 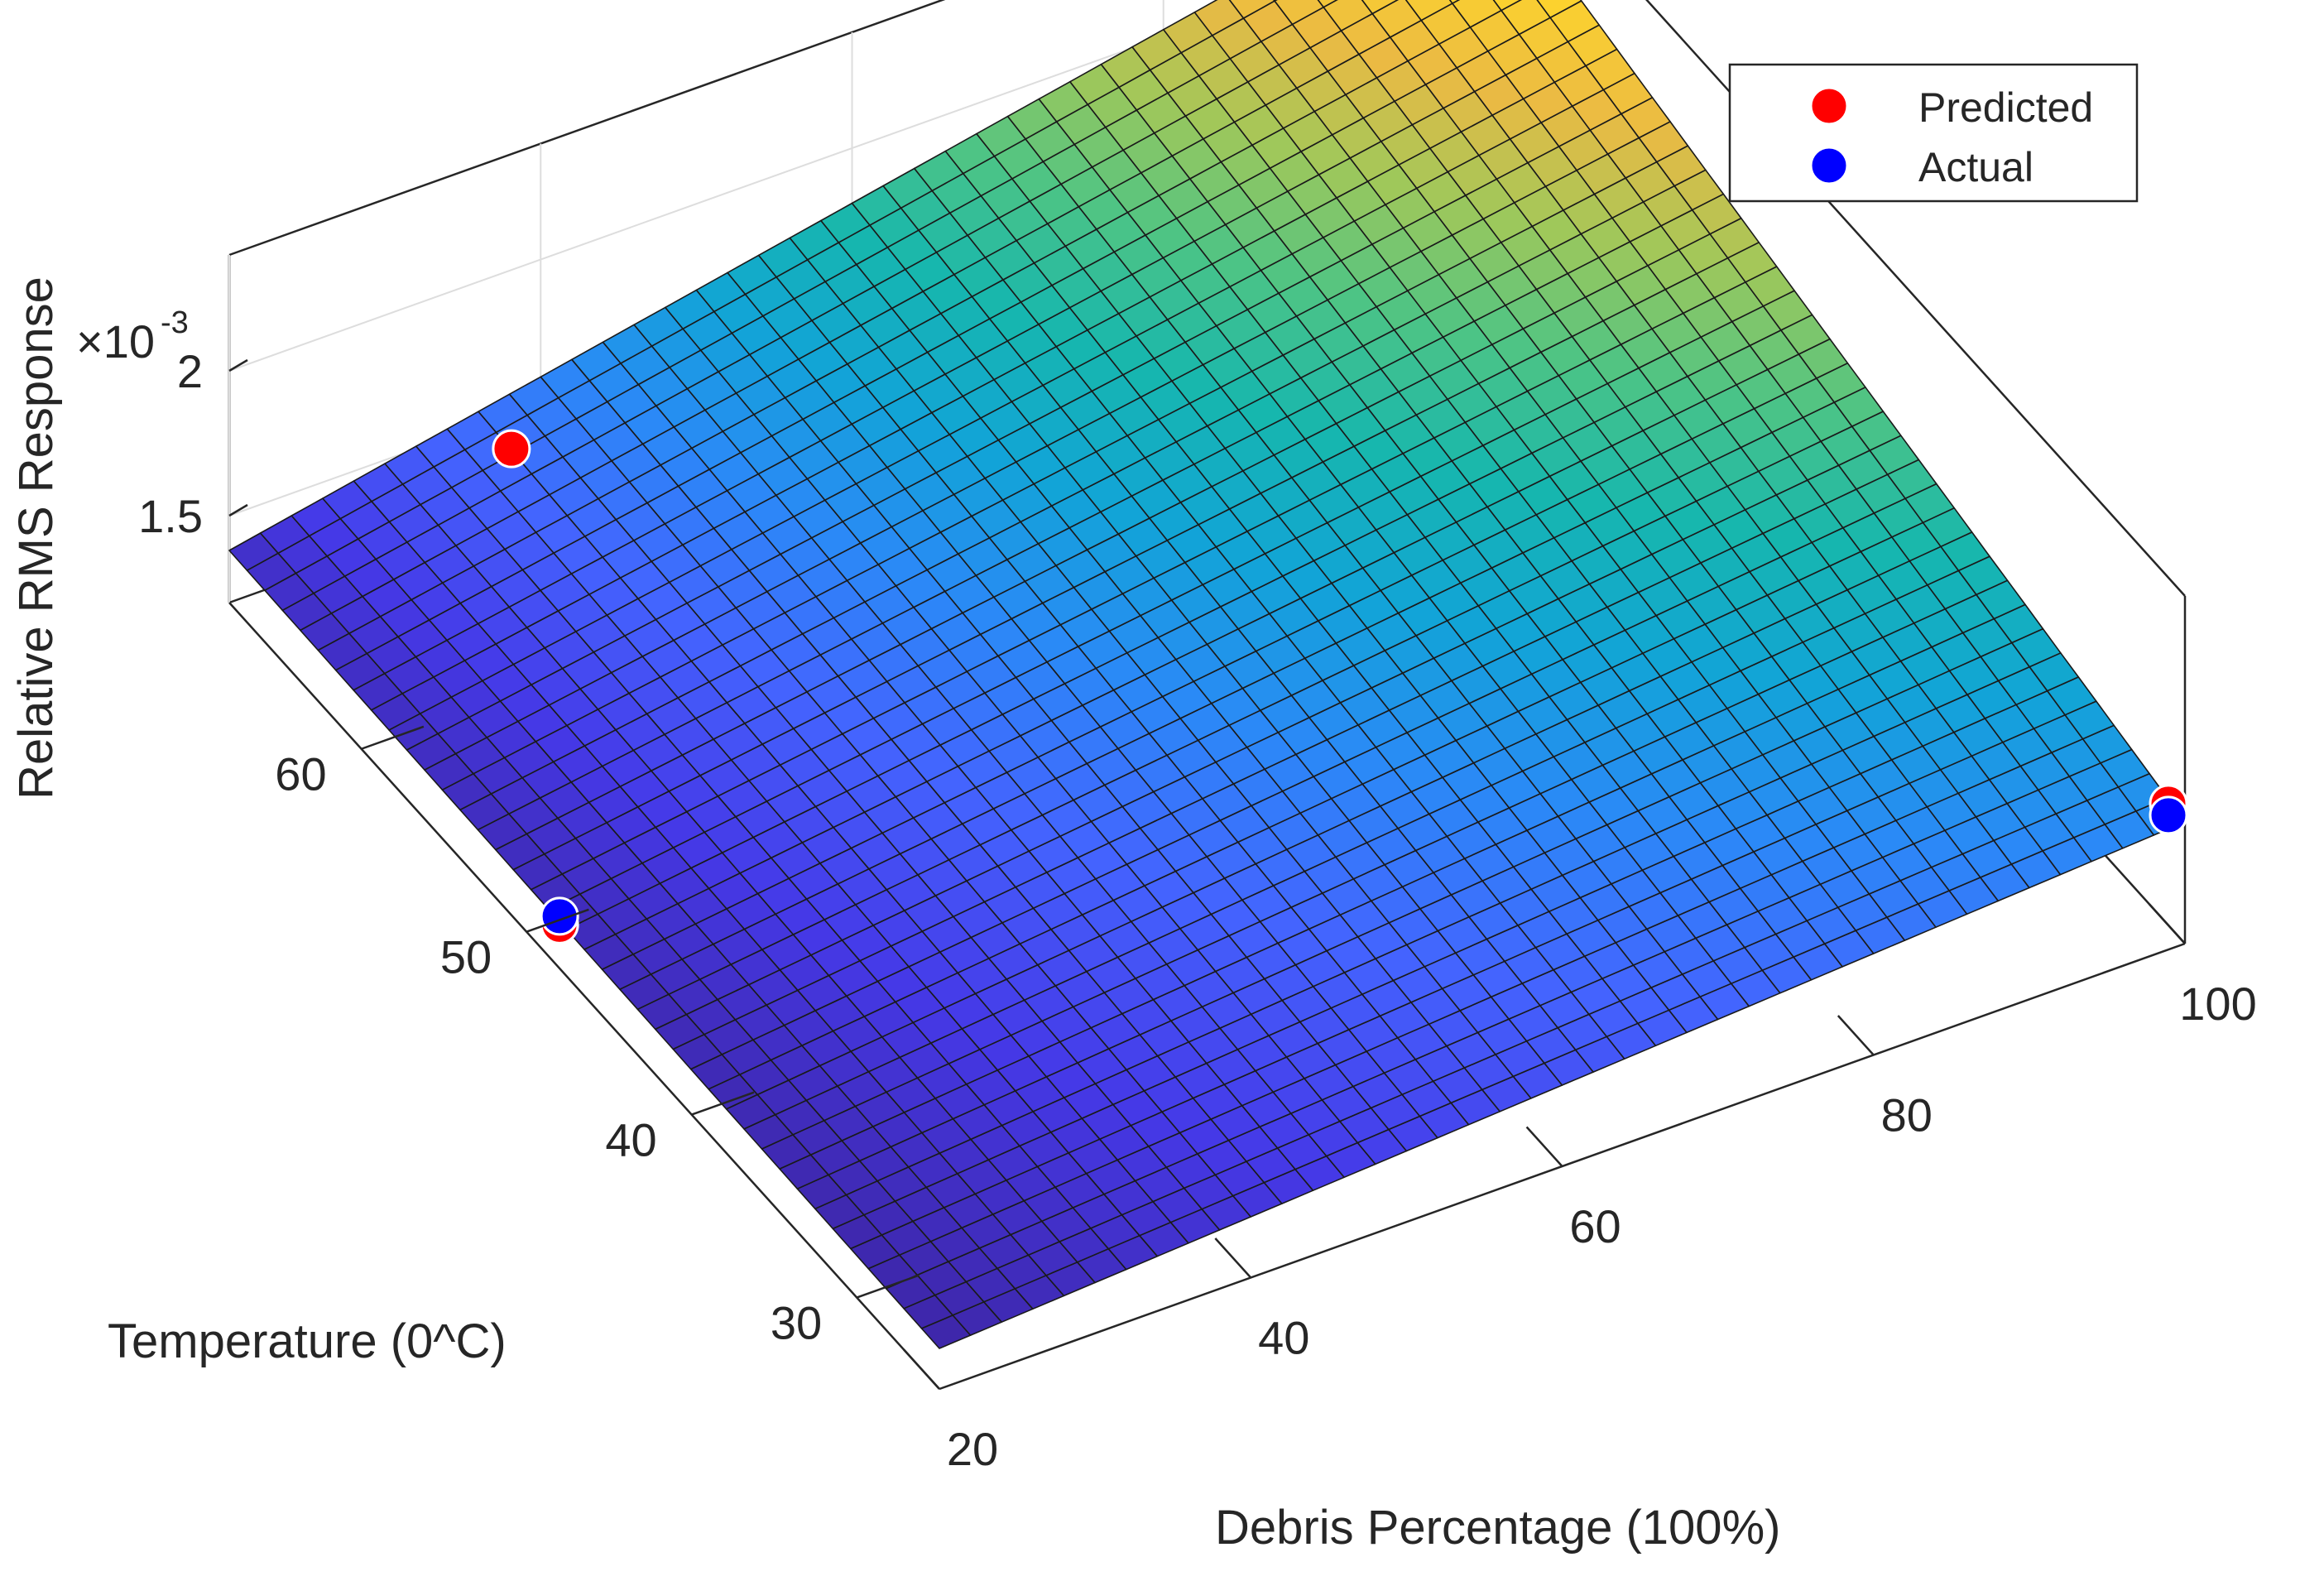 I want to click on x-tick-label-0: 20, so click(x=973, y=1449).